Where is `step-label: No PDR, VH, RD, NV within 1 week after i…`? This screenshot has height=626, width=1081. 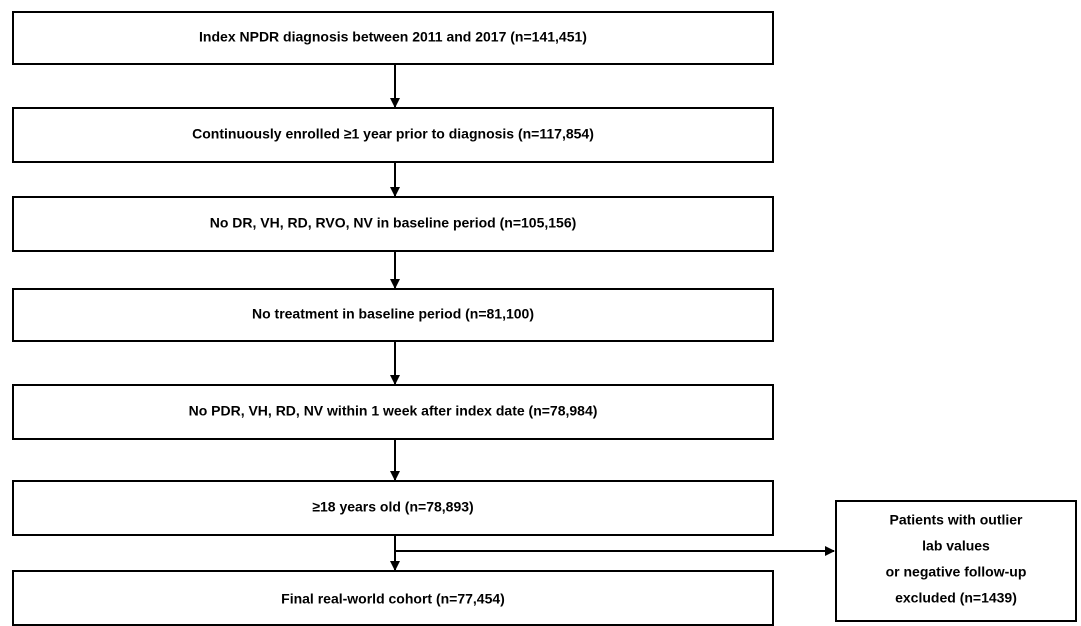 step-label: No PDR, VH, RD, NV within 1 week after i… is located at coordinates (393, 411).